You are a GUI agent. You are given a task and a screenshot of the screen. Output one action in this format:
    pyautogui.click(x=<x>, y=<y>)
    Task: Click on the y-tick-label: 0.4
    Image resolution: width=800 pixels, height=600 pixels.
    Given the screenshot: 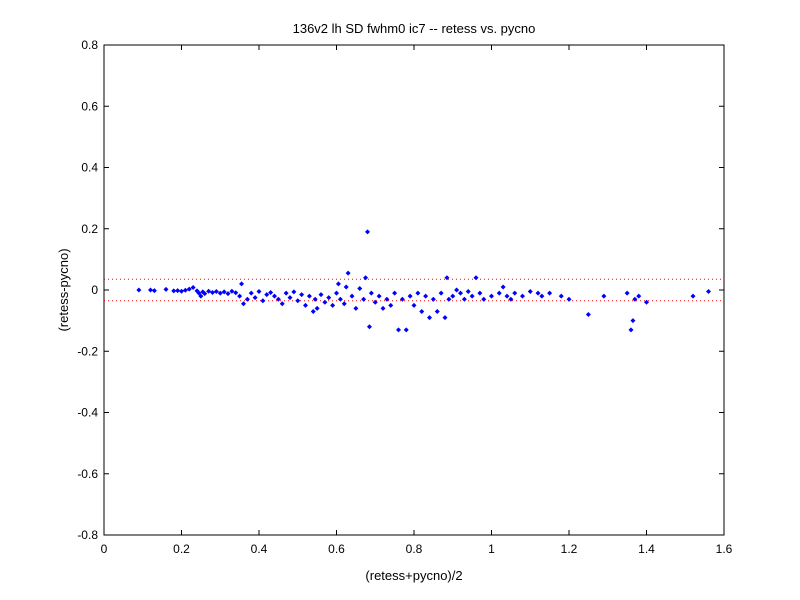 What is the action you would take?
    pyautogui.click(x=89, y=168)
    